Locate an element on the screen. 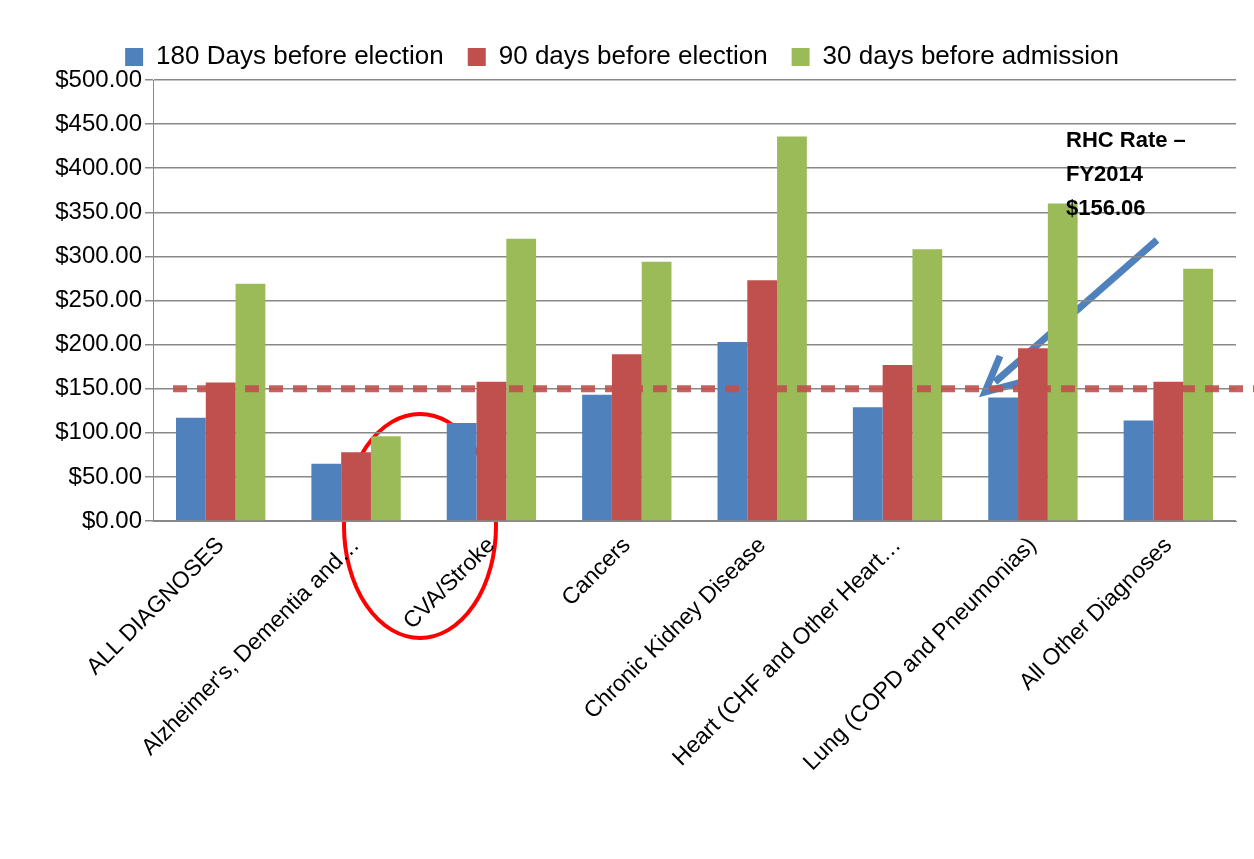  y-tick-label: $50.00 is located at coordinates (105, 475).